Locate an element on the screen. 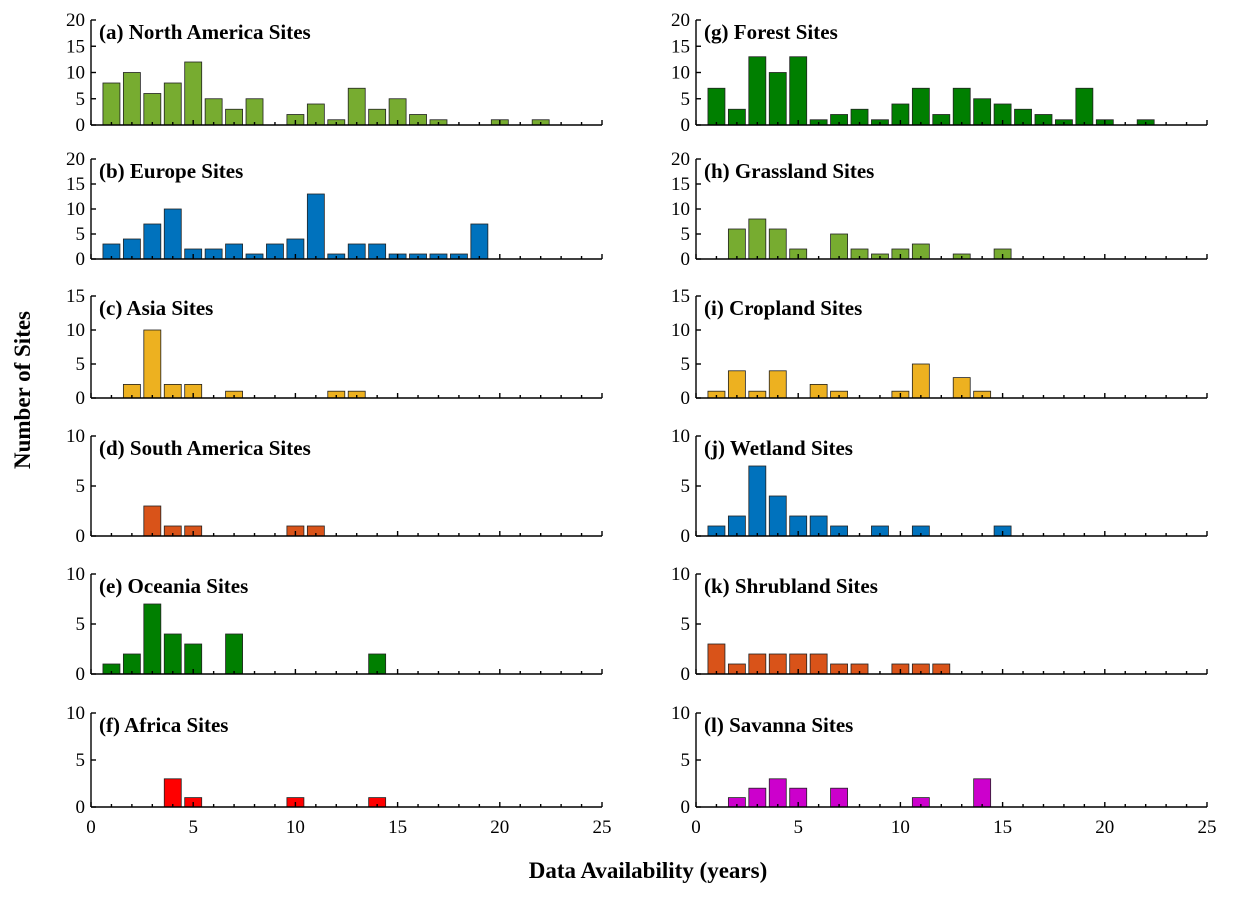  x-tick-label: 5 is located at coordinates (193, 827).